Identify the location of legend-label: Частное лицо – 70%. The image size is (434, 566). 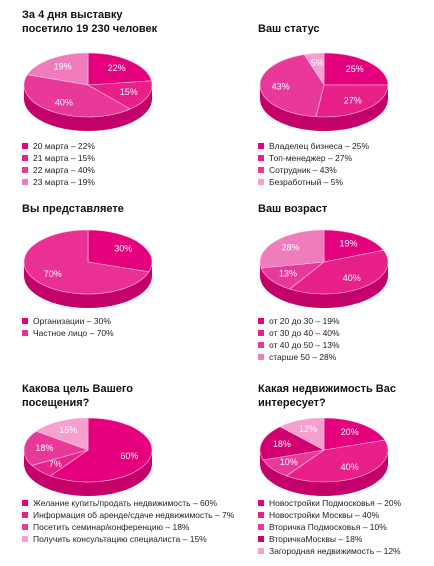
(73, 333).